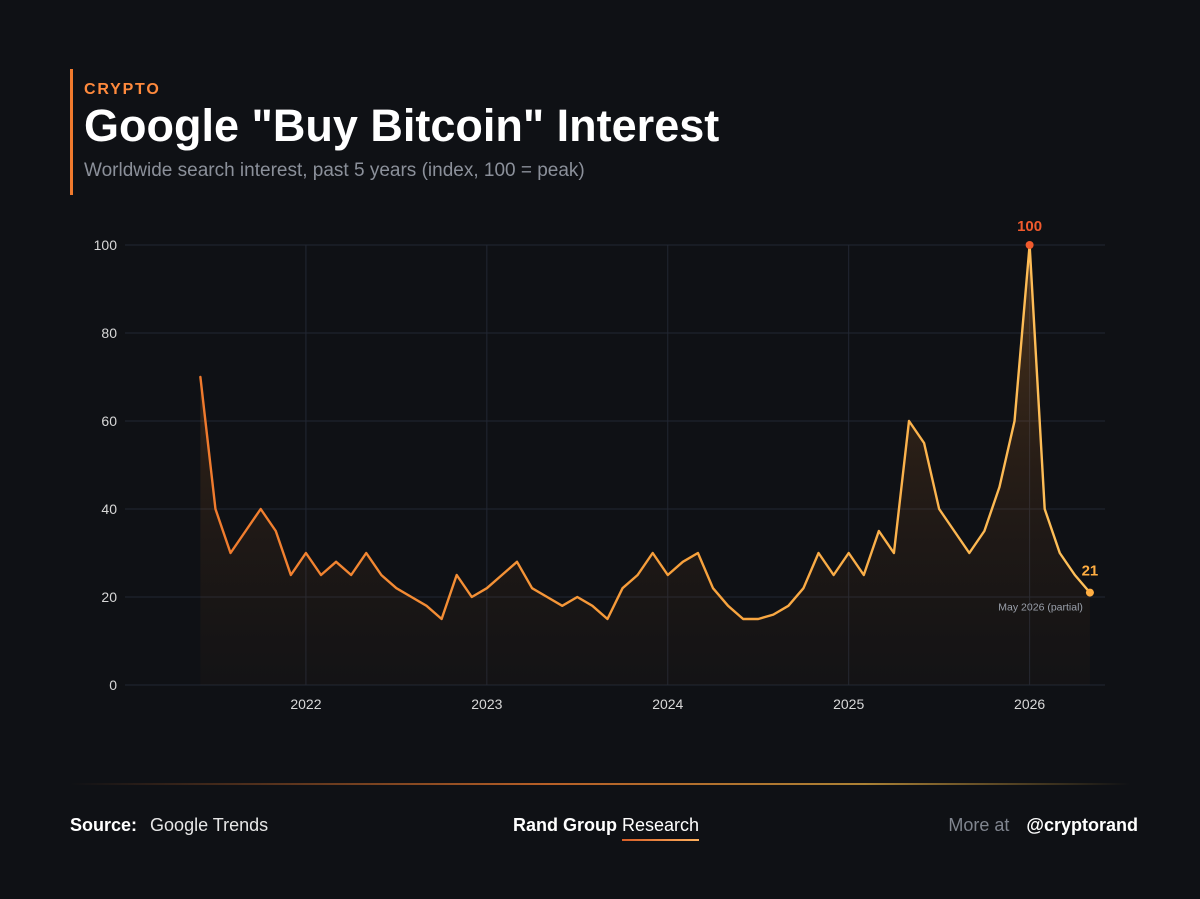  What do you see at coordinates (106, 245) in the screenshot?
I see `y-tick-label-100: 100` at bounding box center [106, 245].